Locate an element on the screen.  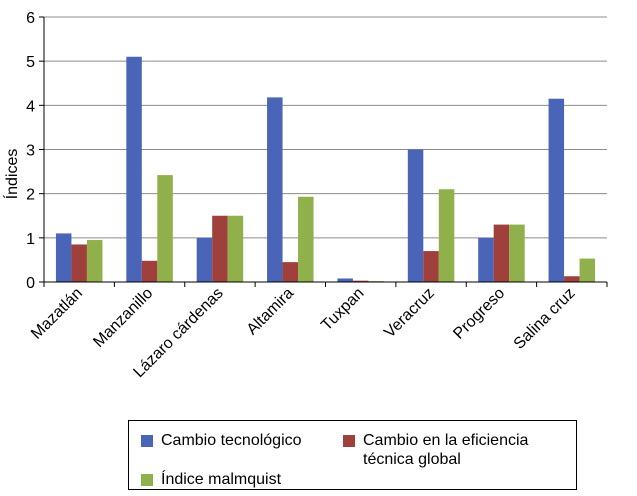
x-tick-label: Altamira is located at coordinates (271, 312).